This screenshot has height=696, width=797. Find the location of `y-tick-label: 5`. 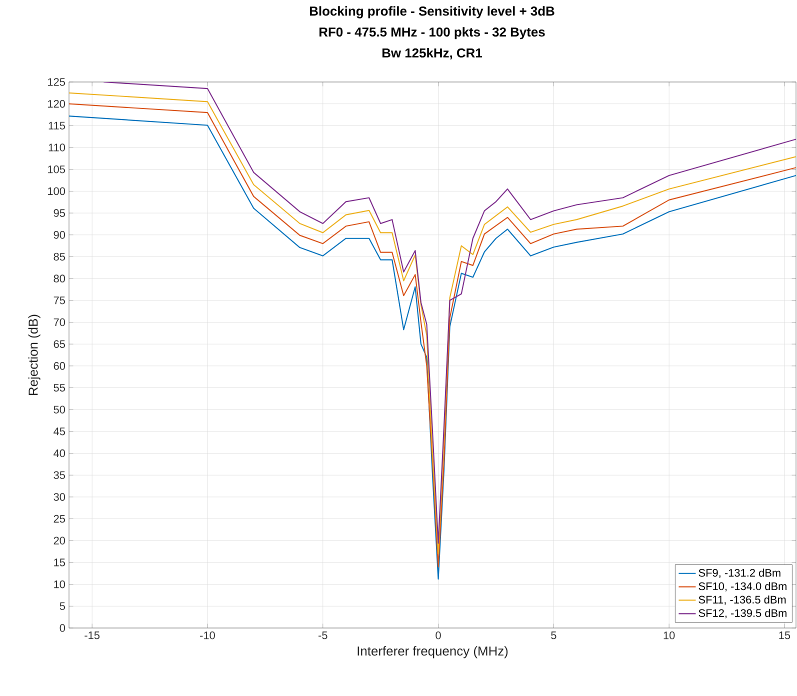

y-tick-label: 5 is located at coordinates (63, 606).